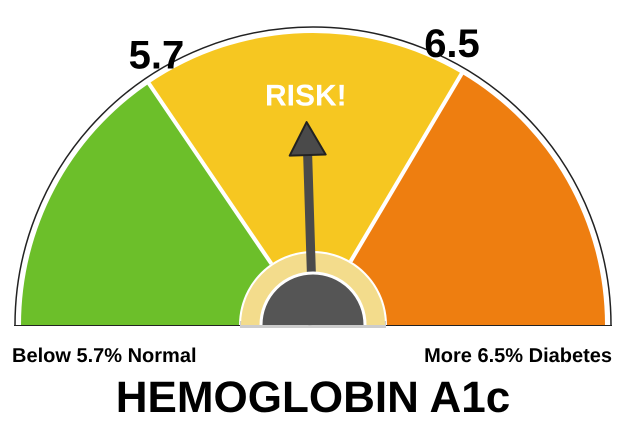 This screenshot has height=427, width=626. Describe the element at coordinates (104, 356) in the screenshot. I see `text: Below 5.7% Normal` at that location.